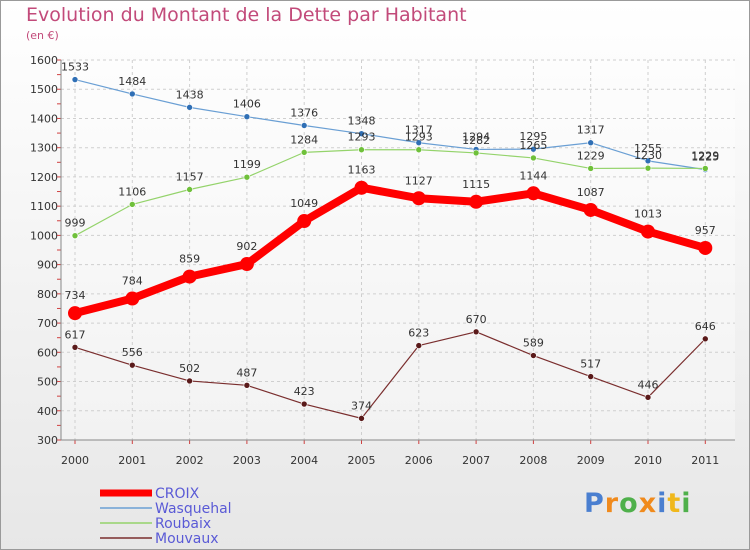  I want to click on data-label: 1115, so click(476, 184).